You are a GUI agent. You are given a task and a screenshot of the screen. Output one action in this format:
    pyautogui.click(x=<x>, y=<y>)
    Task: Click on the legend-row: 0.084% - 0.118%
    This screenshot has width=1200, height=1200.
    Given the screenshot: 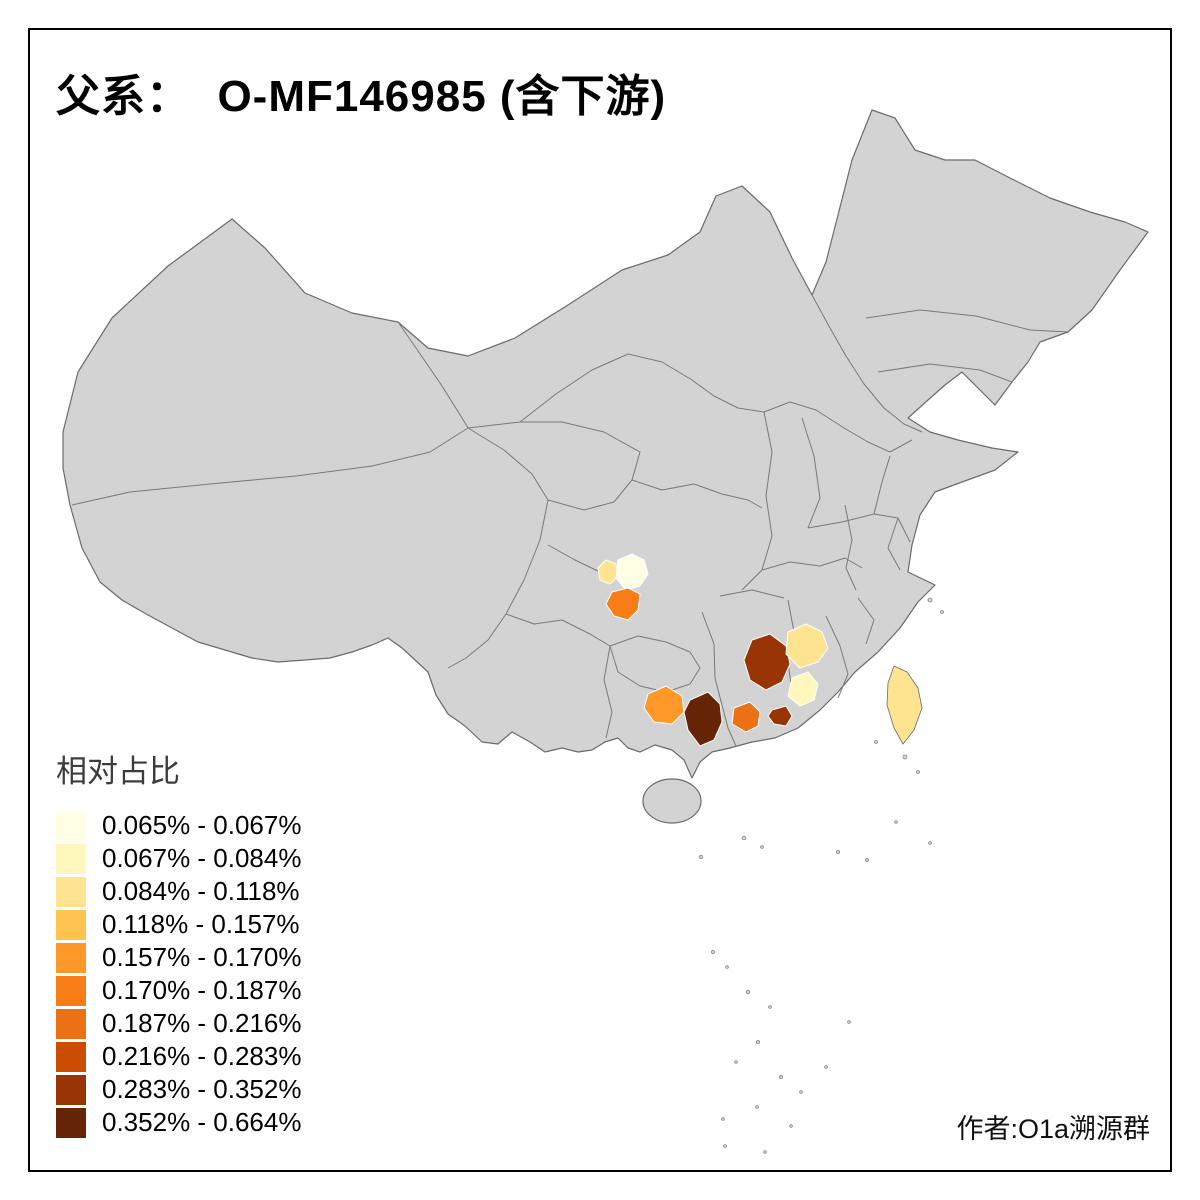 What is the action you would take?
    pyautogui.click(x=178, y=891)
    